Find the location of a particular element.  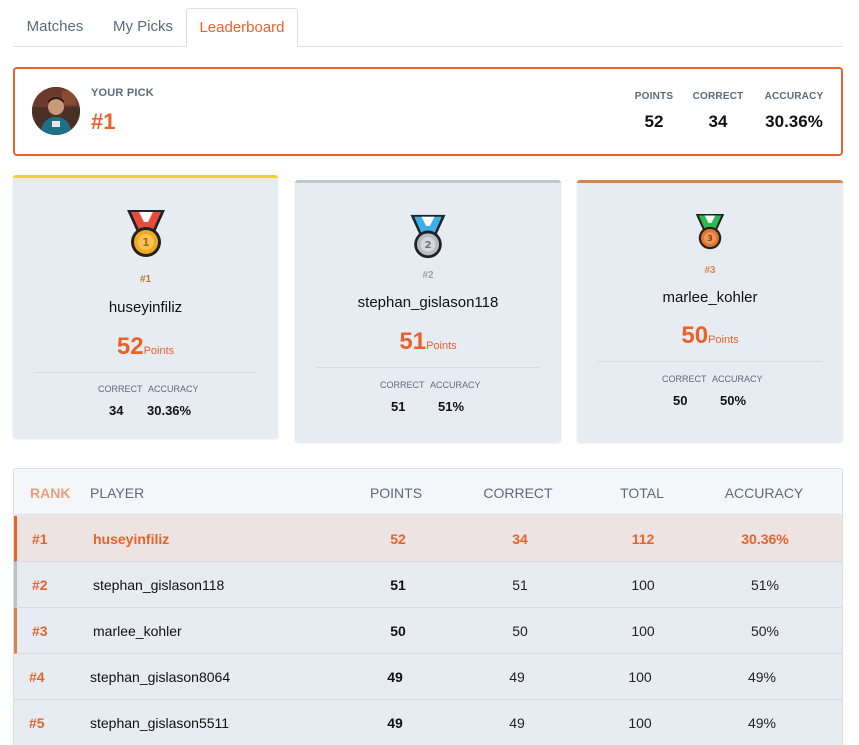

your-points-stat: POINTS 52 is located at coordinates (654, 111).